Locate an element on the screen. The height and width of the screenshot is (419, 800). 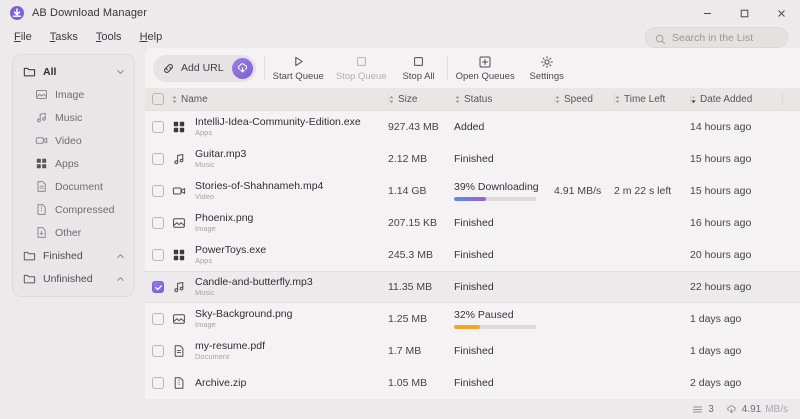
stop-square-icon is located at coordinates (418, 61).